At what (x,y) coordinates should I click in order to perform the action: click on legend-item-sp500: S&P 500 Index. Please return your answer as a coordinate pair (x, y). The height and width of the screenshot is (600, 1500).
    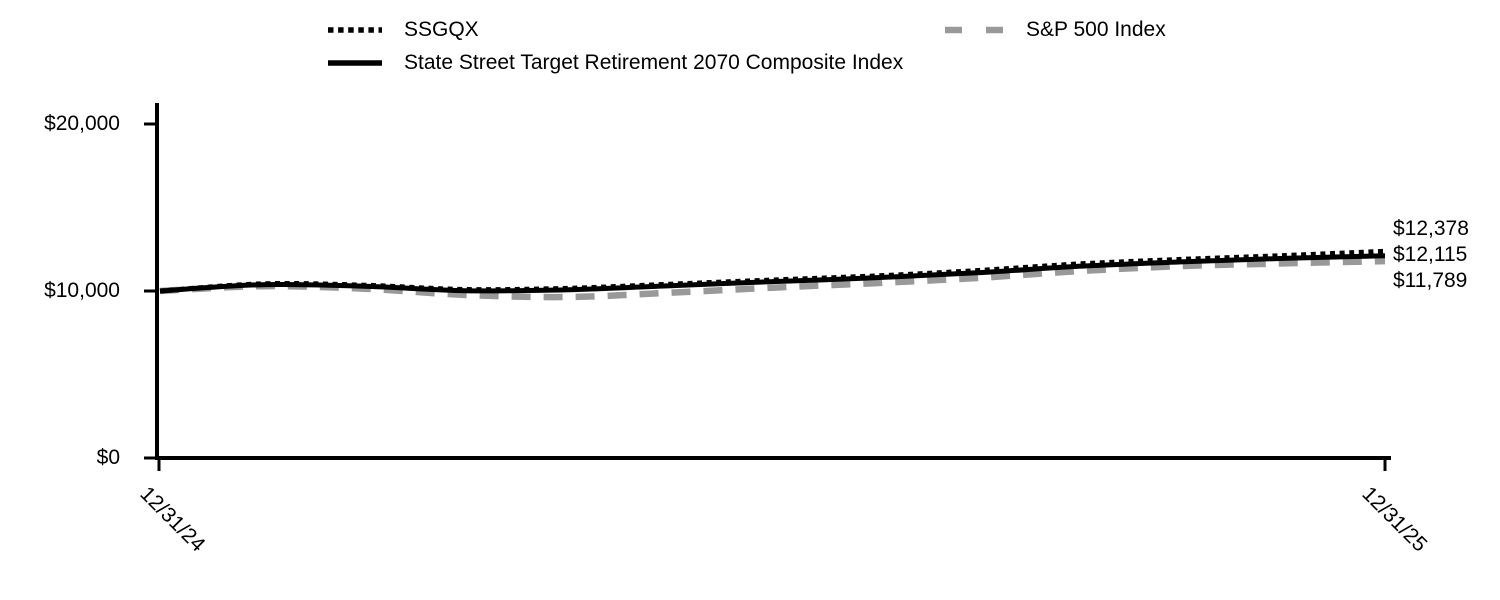
    Looking at the image, I should click on (1055, 30).